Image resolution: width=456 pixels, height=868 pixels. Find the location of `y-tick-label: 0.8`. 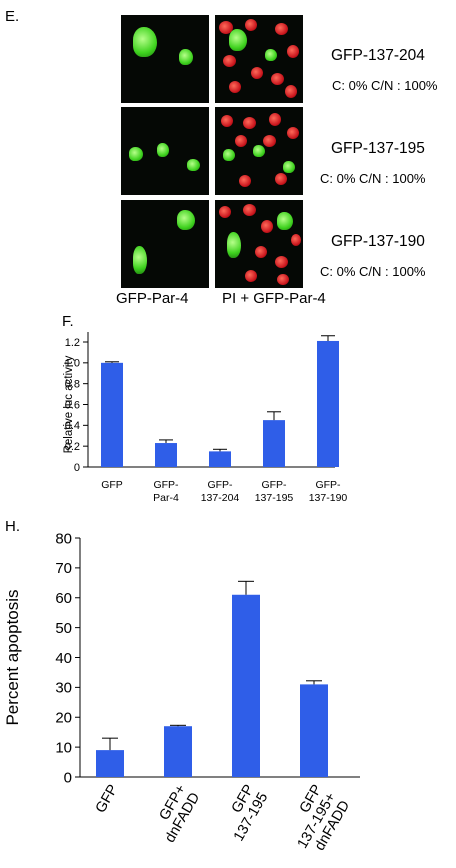

y-tick-label: 0.8 is located at coordinates (72, 385).